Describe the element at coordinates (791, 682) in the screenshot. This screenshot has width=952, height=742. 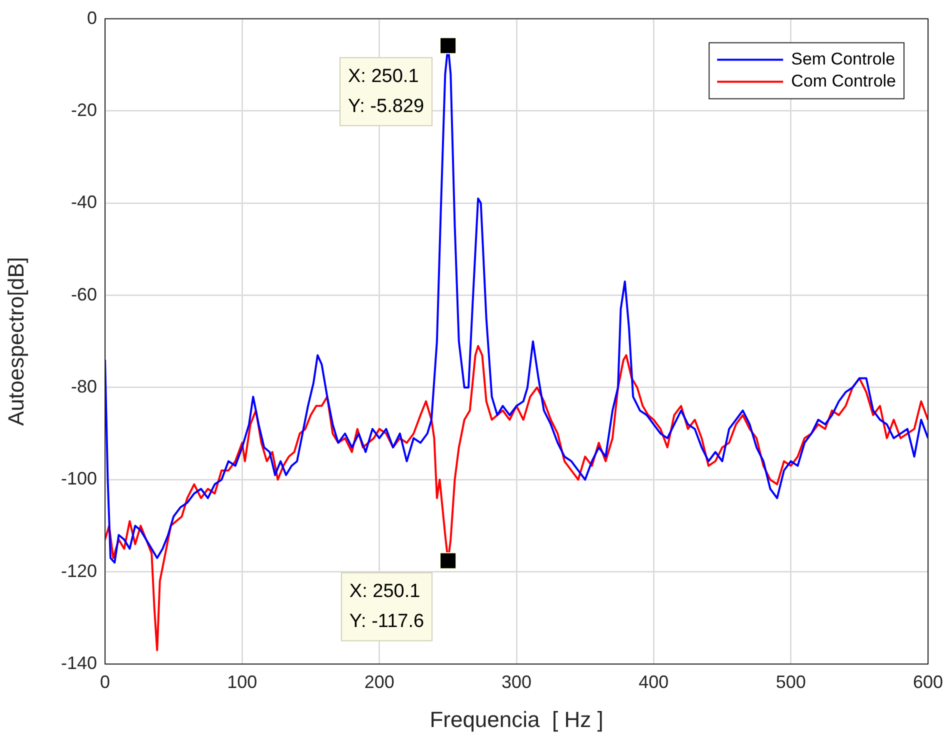
I see `x-tick-label: 500` at that location.